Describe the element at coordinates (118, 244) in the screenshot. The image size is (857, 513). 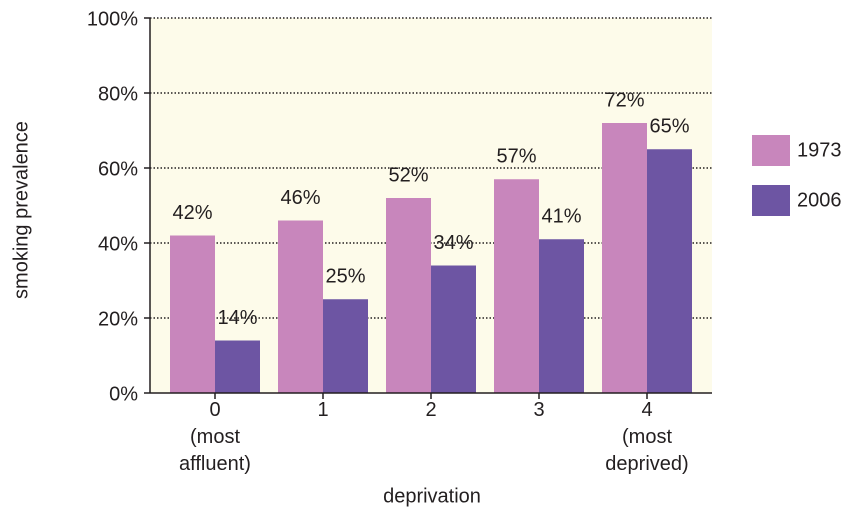
I see `y-tick-label: 40%` at that location.